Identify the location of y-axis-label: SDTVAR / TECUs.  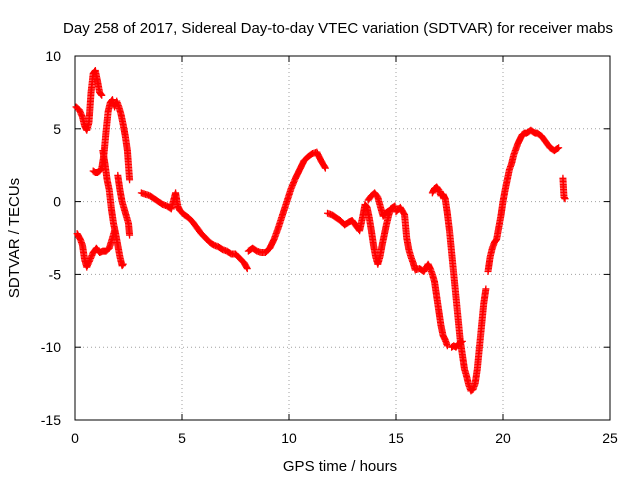
(14, 238).